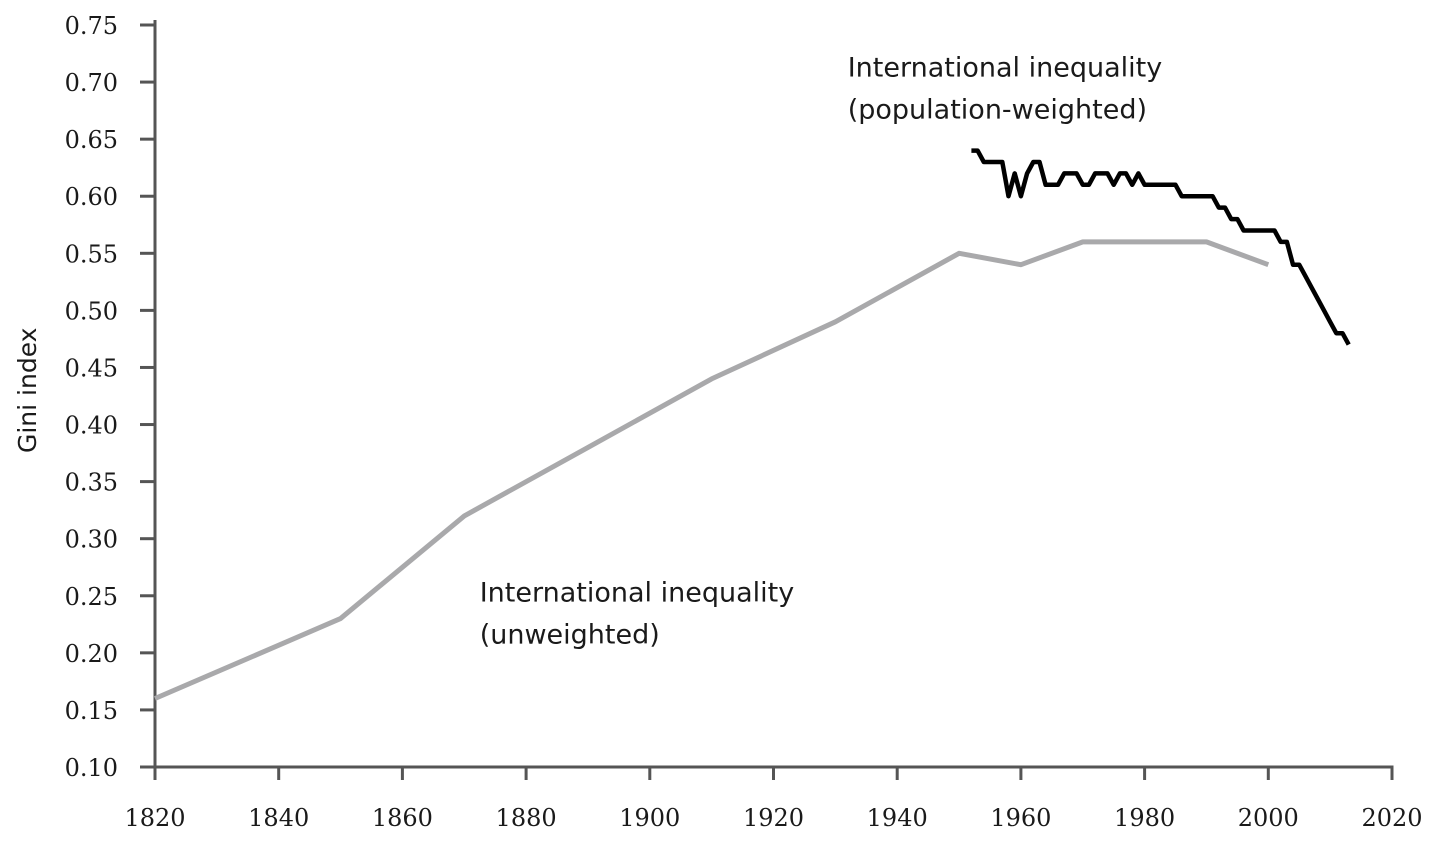 The image size is (1435, 844). Describe the element at coordinates (91, 197) in the screenshot. I see `y-tick-label: 0.60` at that location.